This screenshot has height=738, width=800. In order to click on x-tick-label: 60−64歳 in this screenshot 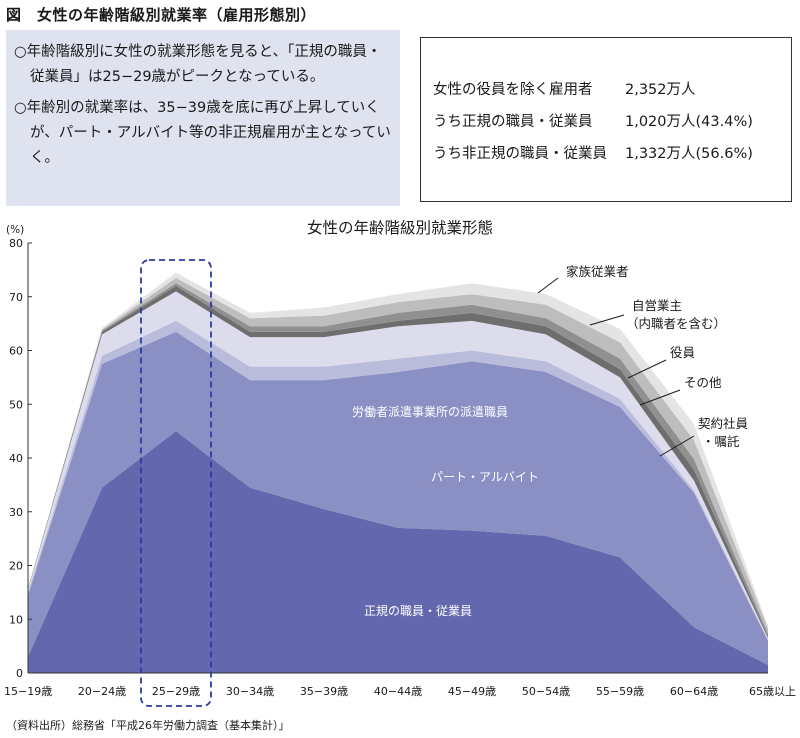, I will do `click(694, 691)`.